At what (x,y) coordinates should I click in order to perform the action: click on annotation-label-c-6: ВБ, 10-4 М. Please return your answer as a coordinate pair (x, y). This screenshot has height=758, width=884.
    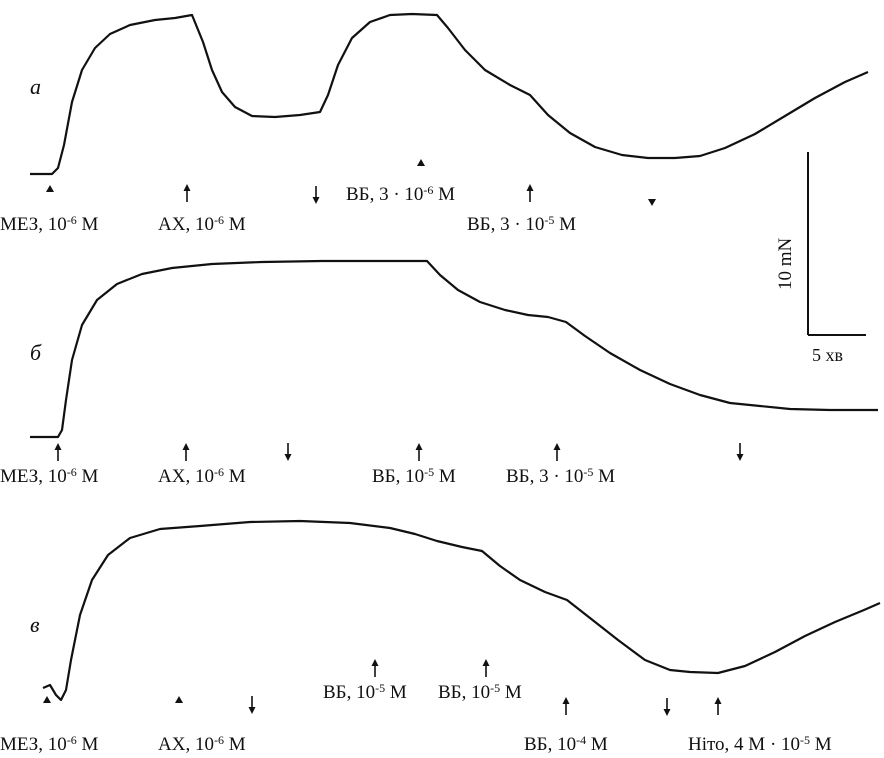
    Looking at the image, I should click on (566, 744).